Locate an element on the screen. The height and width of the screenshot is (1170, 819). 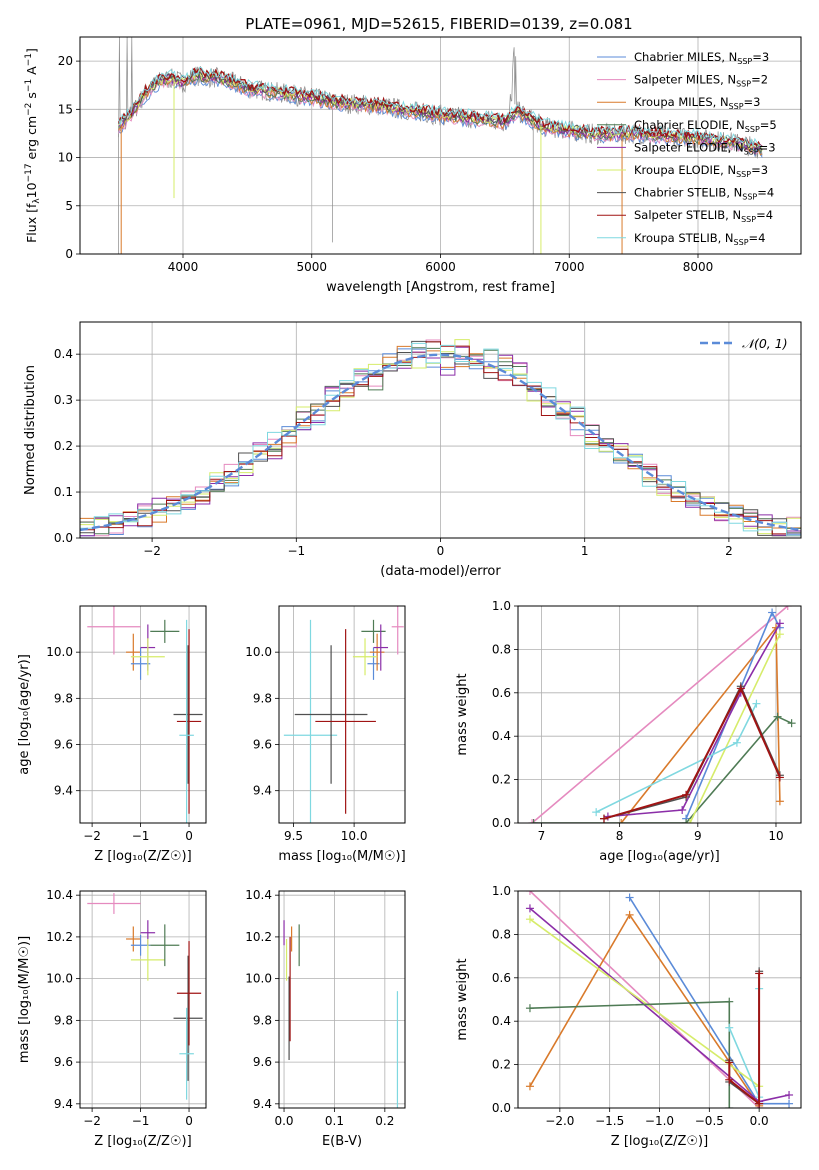
x-tick-label: 6000 is located at coordinates (440, 267).